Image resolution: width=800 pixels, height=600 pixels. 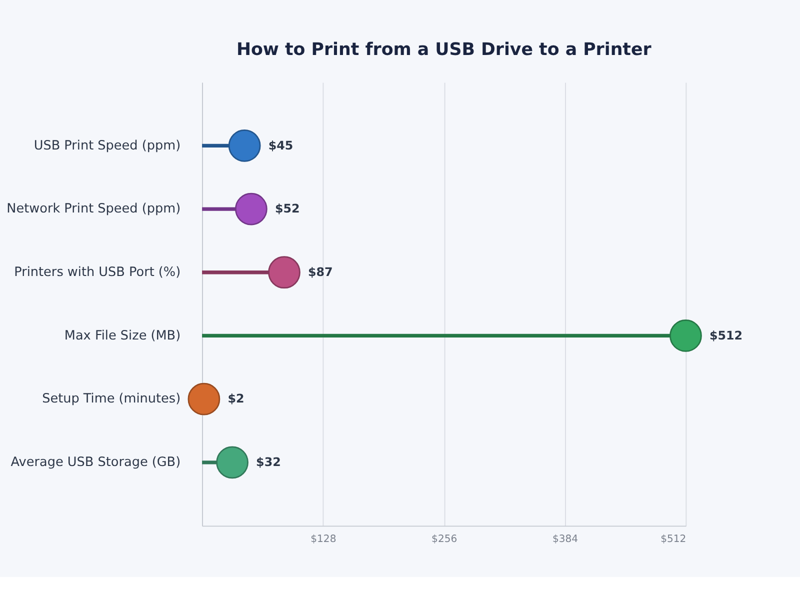 I want to click on data-label: $2, so click(x=236, y=399).